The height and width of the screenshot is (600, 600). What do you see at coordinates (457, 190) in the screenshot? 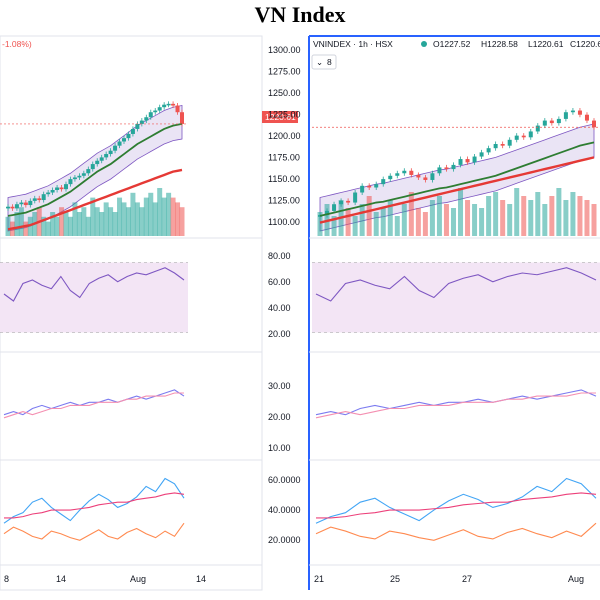
I see `ma-slow-line` at bounding box center [457, 190].